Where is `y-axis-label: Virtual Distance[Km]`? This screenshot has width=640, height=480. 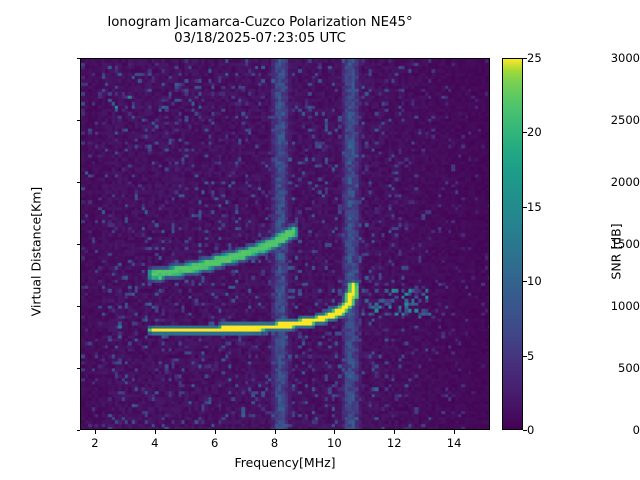 y-axis-label: Virtual Distance[Km] is located at coordinates (36, 251).